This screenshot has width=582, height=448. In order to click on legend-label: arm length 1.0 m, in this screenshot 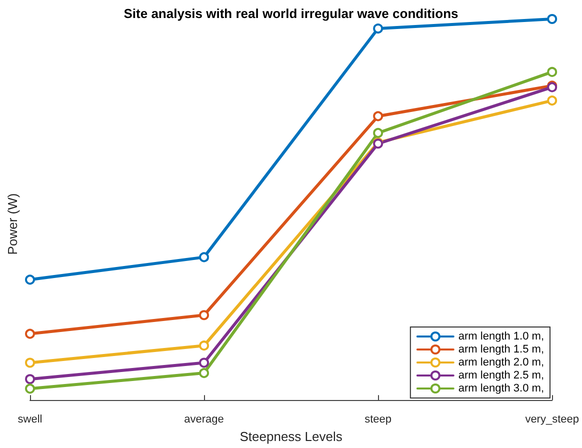, I will do `click(501, 336)`.